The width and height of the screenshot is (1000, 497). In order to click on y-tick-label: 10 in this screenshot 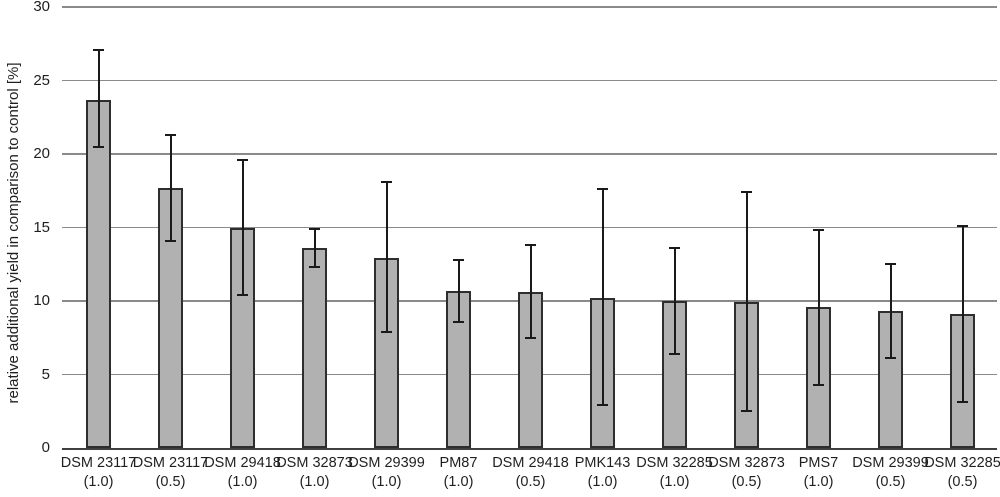, I will do `click(41, 300)`.